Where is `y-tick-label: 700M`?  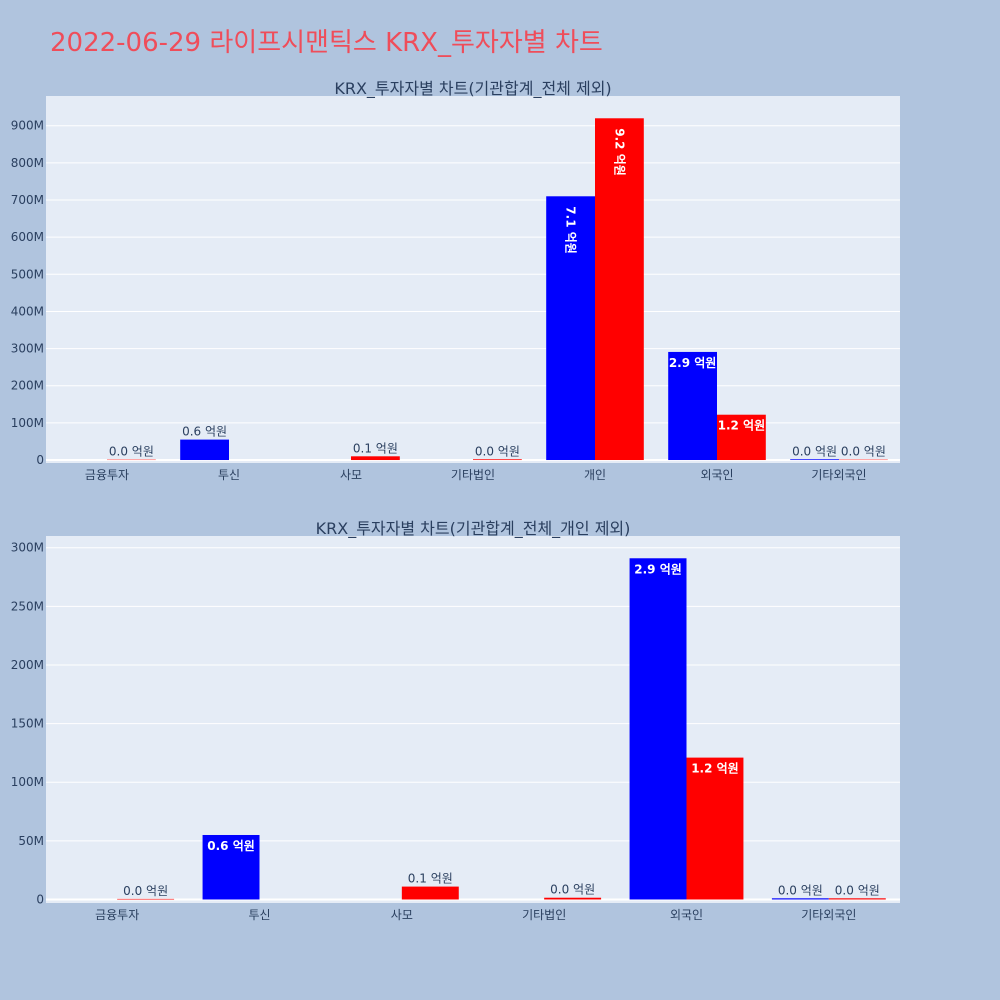 y-tick-label: 700M is located at coordinates (27, 200).